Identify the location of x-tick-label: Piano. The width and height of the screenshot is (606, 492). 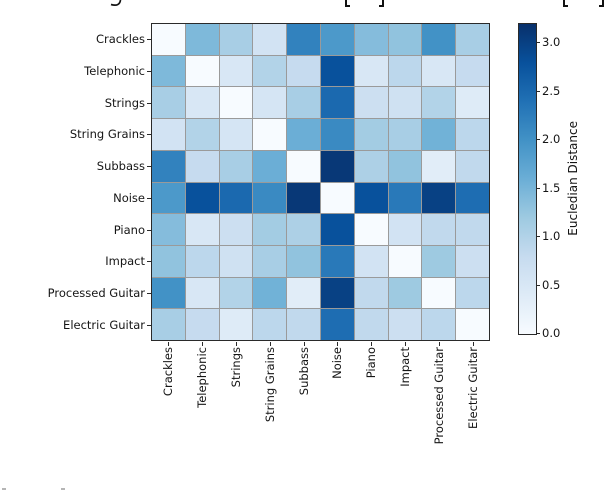
(371, 363).